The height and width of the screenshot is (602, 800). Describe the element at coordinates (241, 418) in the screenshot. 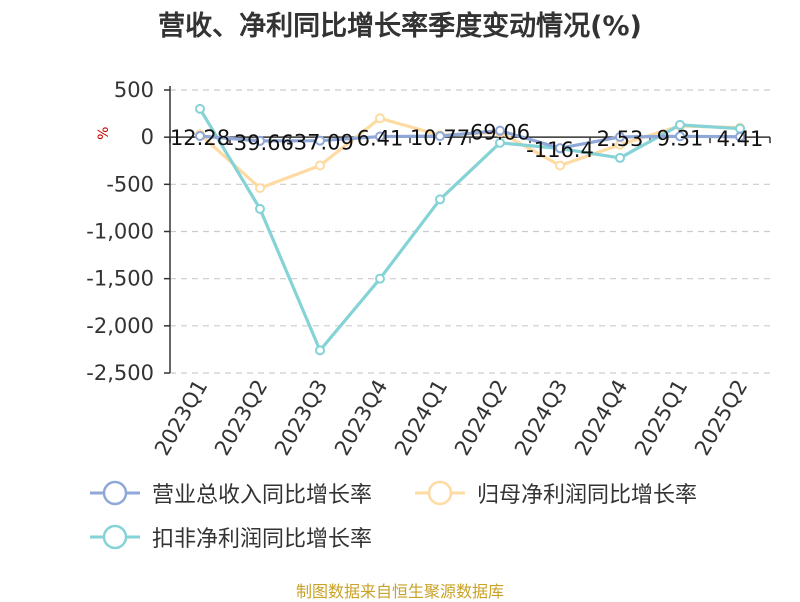

I see `x-tick-label: 2023Q2` at that location.